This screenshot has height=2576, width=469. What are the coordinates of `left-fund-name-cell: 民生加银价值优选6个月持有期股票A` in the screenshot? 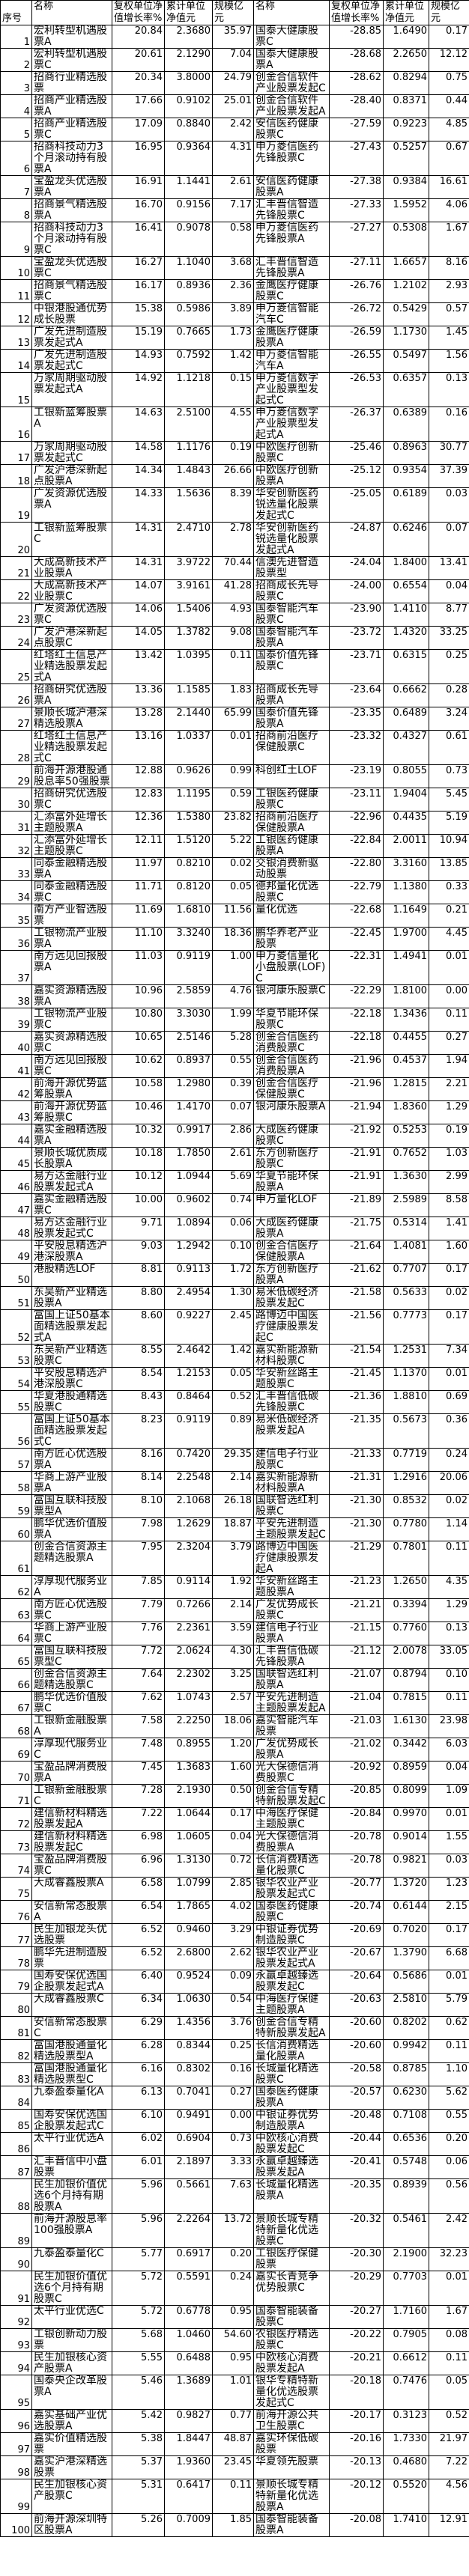 It's located at (71, 2196).